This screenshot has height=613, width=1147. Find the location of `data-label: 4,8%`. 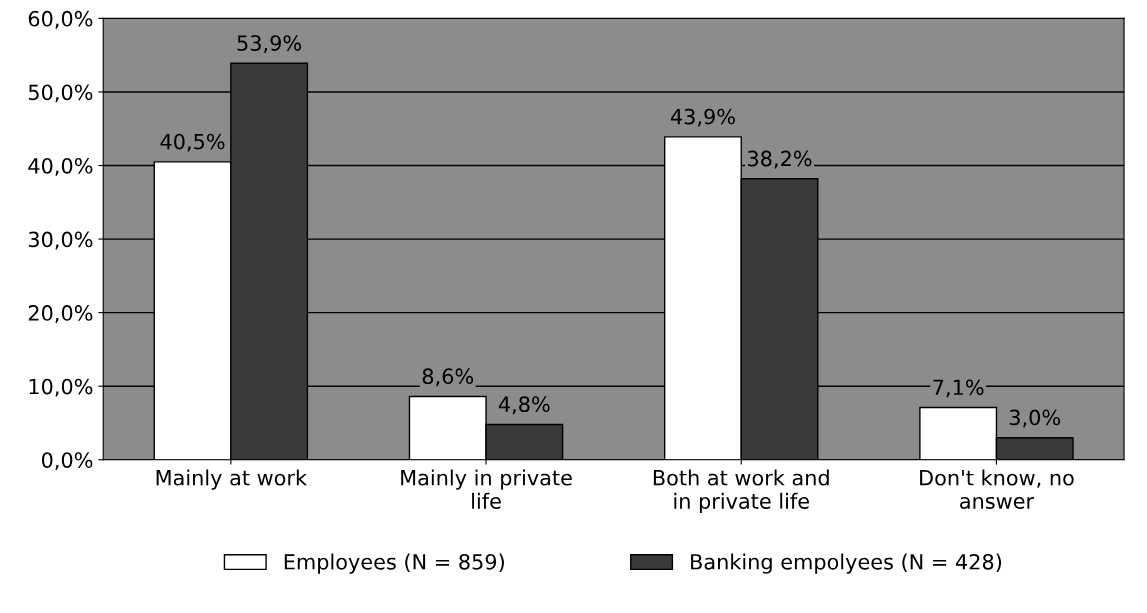

data-label: 4,8% is located at coordinates (524, 405).